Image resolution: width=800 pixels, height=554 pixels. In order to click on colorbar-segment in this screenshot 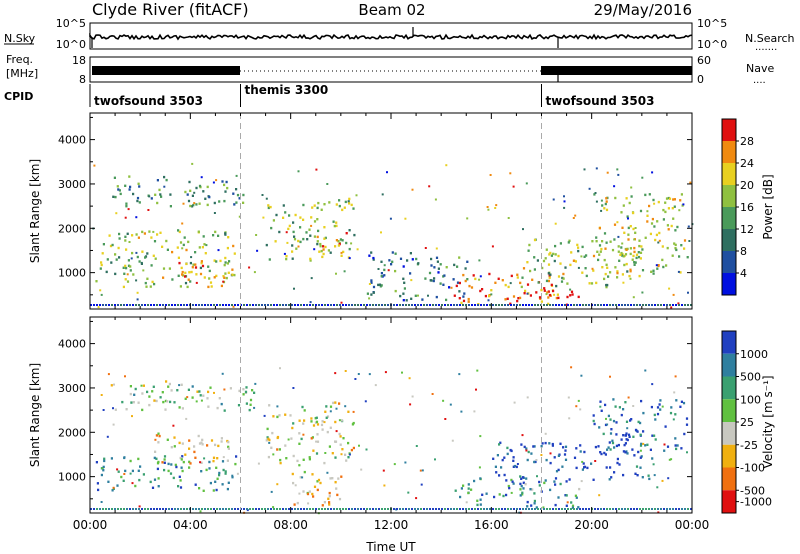, I will do `click(729, 388)`.